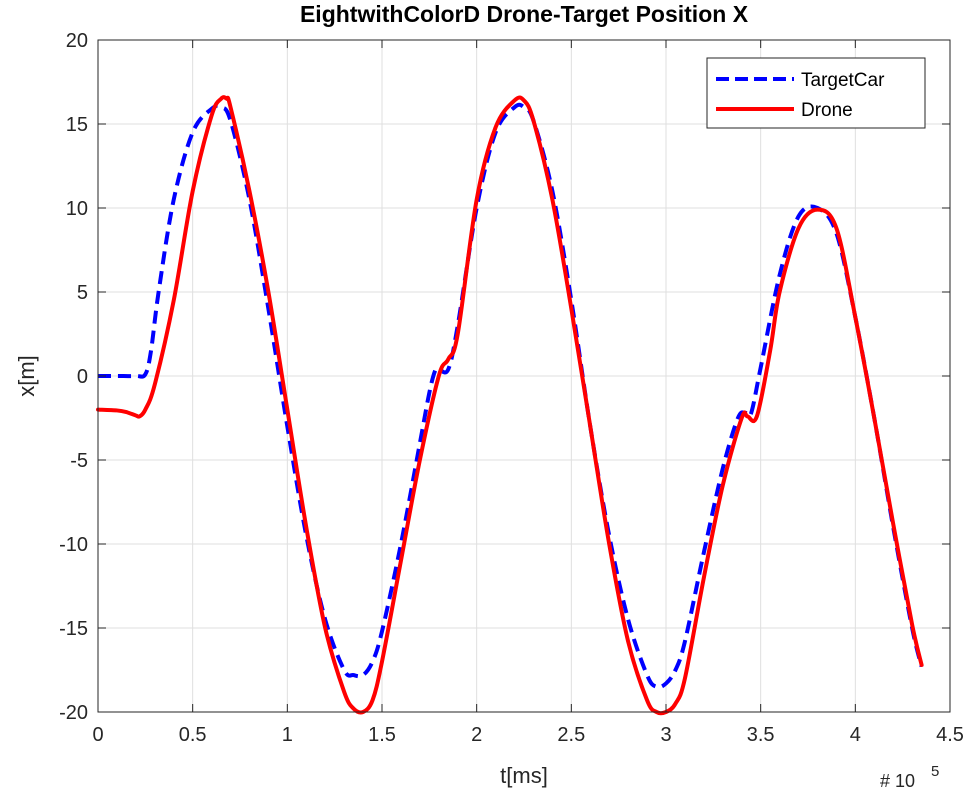 This screenshot has width=973, height=801. What do you see at coordinates (897, 781) in the screenshot?
I see `x-exponent-label: # 10` at bounding box center [897, 781].